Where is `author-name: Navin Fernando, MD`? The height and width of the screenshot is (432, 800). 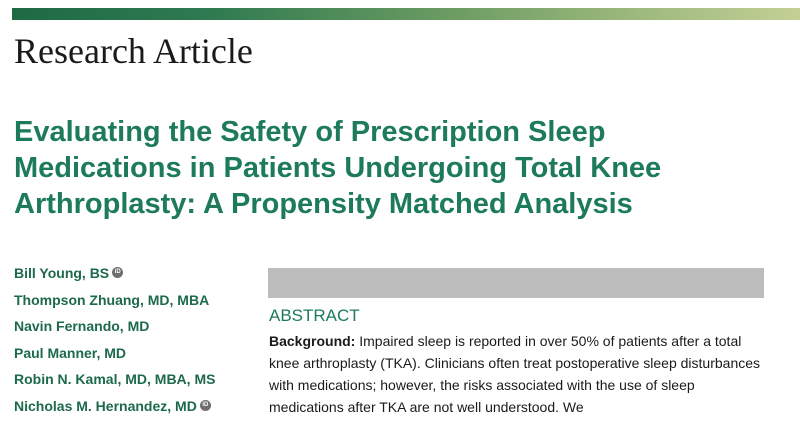
author-name: Navin Fernando, MD is located at coordinates (82, 326).